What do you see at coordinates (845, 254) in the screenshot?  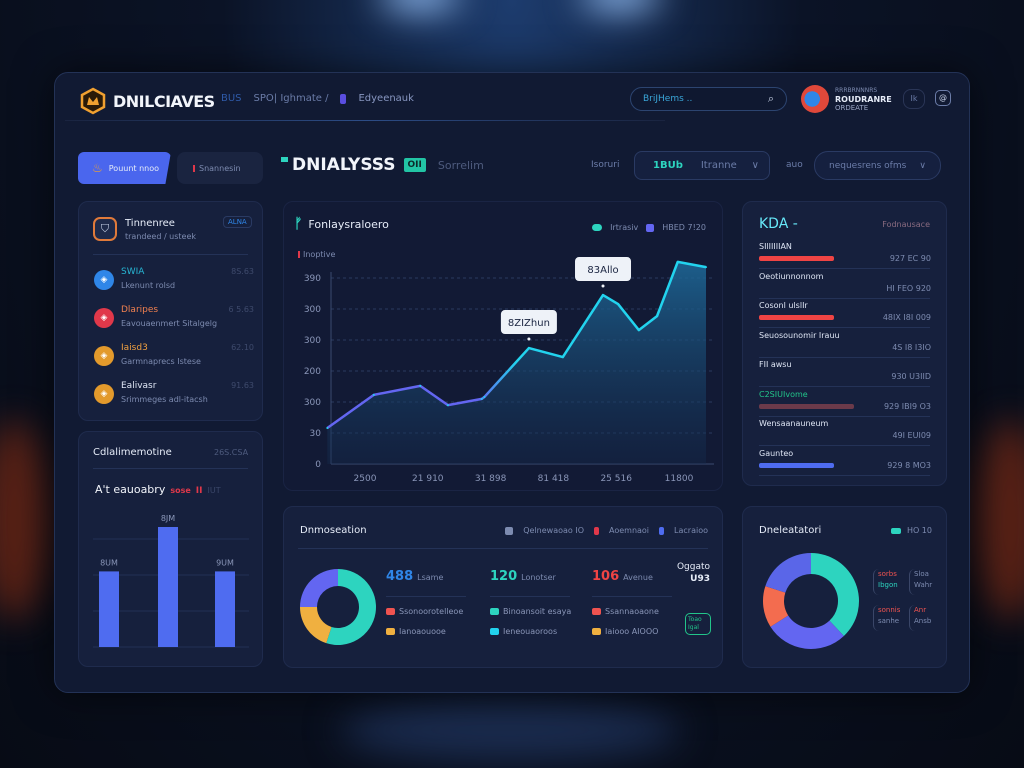 I see `kda-row: SIlIIIIIAN 927 EC 90` at bounding box center [845, 254].